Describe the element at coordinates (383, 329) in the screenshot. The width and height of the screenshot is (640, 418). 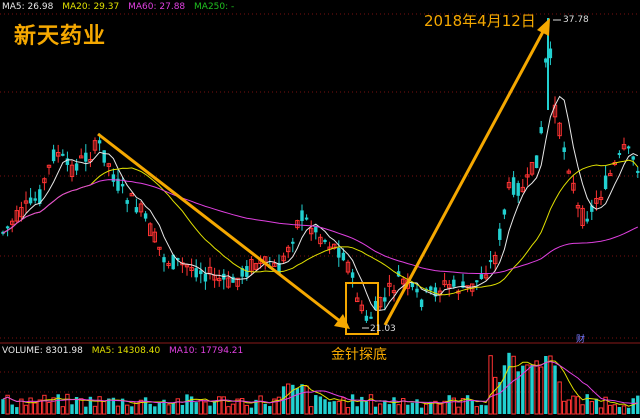
I see `low-price-label: 21.03` at that location.